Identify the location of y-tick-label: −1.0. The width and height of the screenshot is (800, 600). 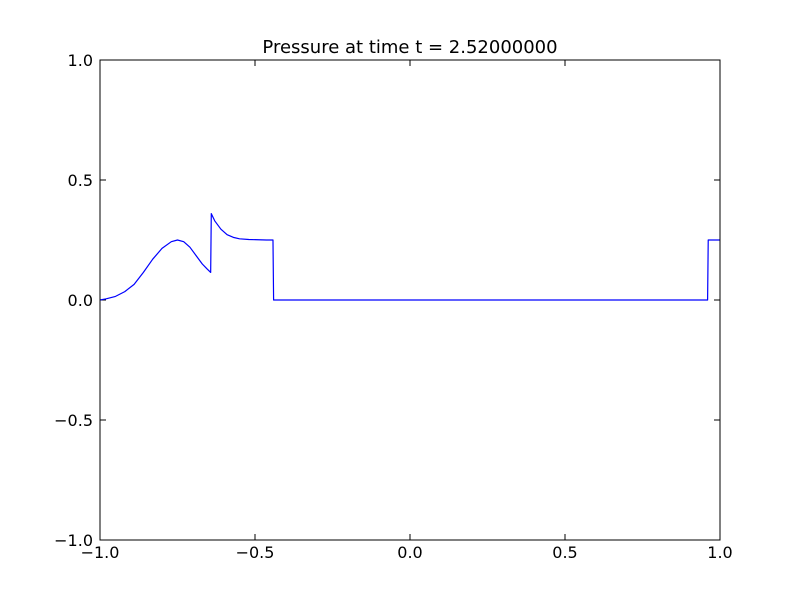
(73, 540).